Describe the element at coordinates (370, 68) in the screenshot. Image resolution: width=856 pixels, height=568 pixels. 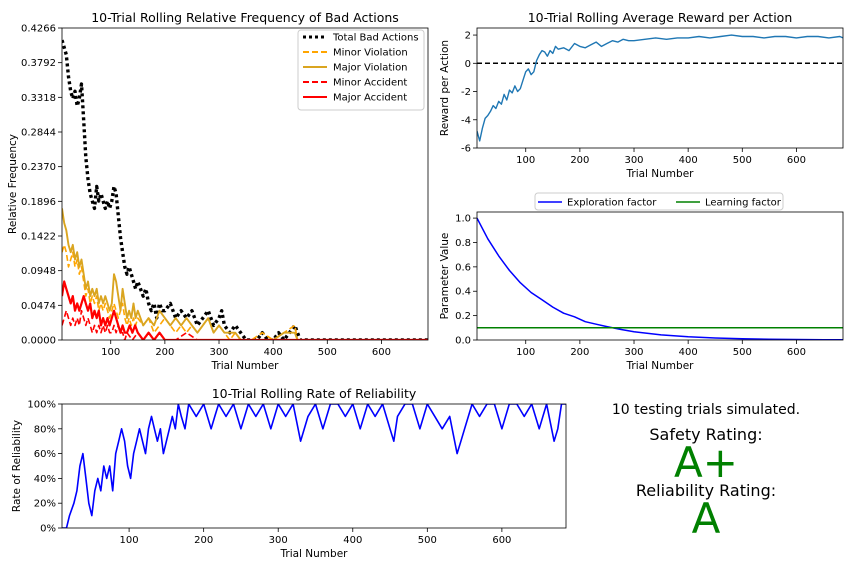
I see `legend-entry: Major Violation` at that location.